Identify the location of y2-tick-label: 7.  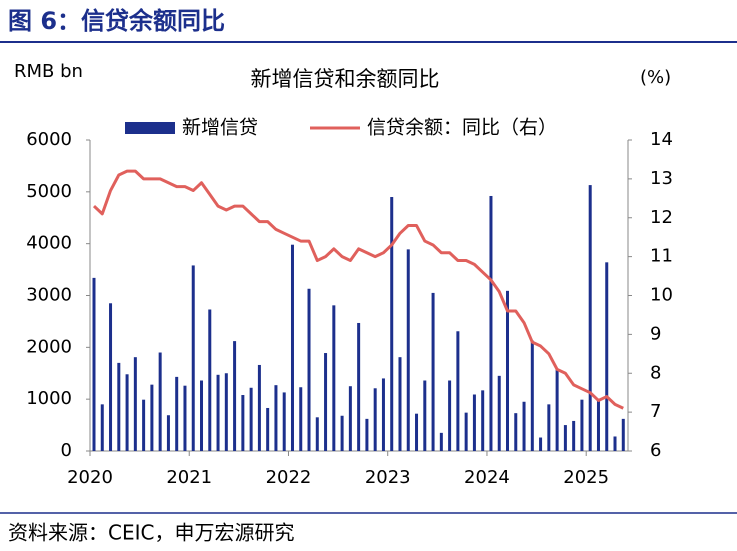
(655, 411).